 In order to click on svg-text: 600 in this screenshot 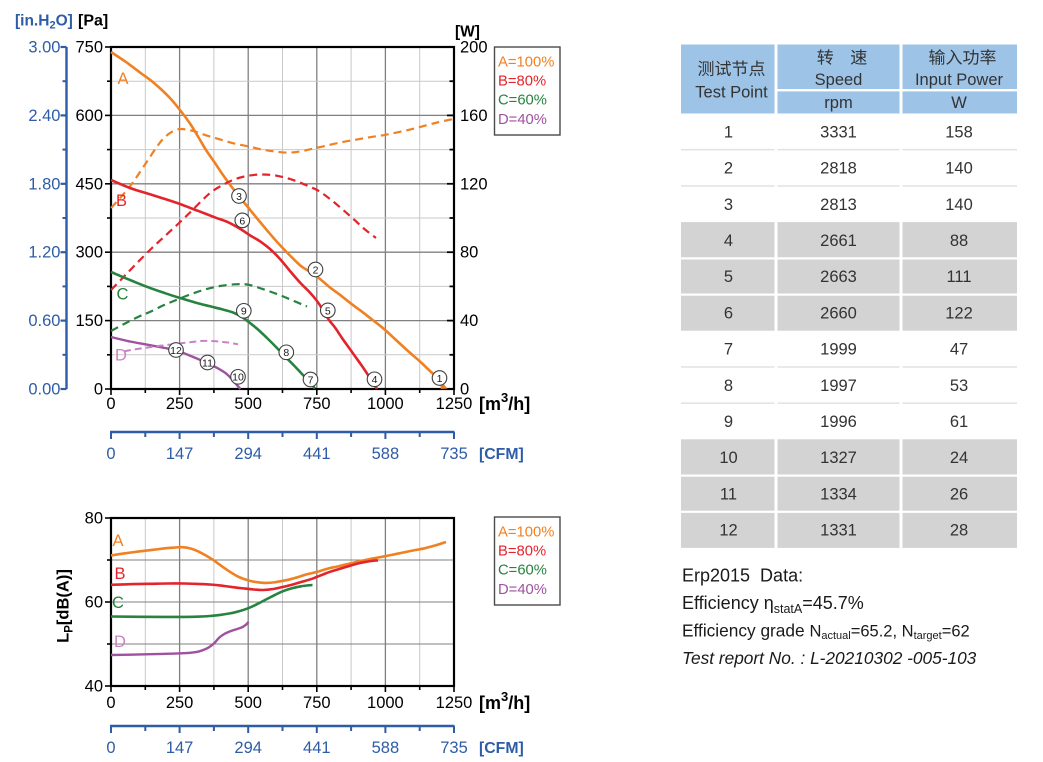, I will do `click(89, 116)`.